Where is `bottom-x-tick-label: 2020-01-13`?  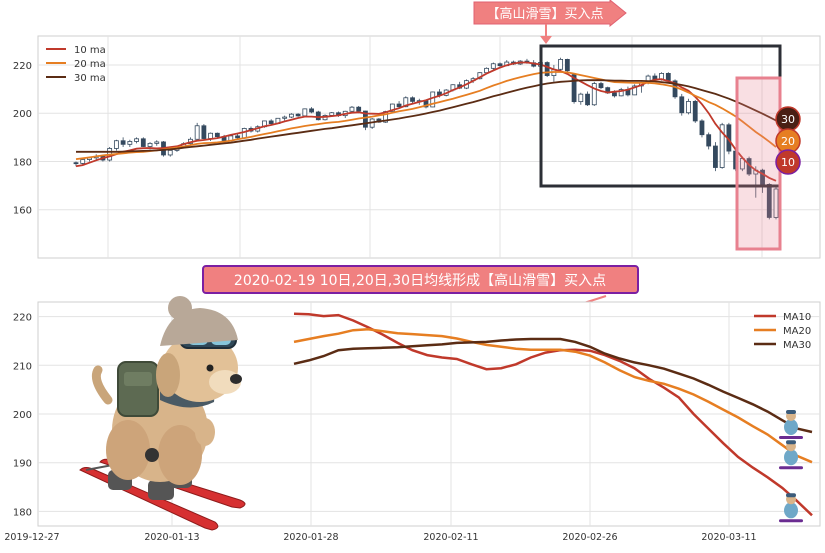
bottom-x-tick-label: 2020-01-13 is located at coordinates (171, 537).